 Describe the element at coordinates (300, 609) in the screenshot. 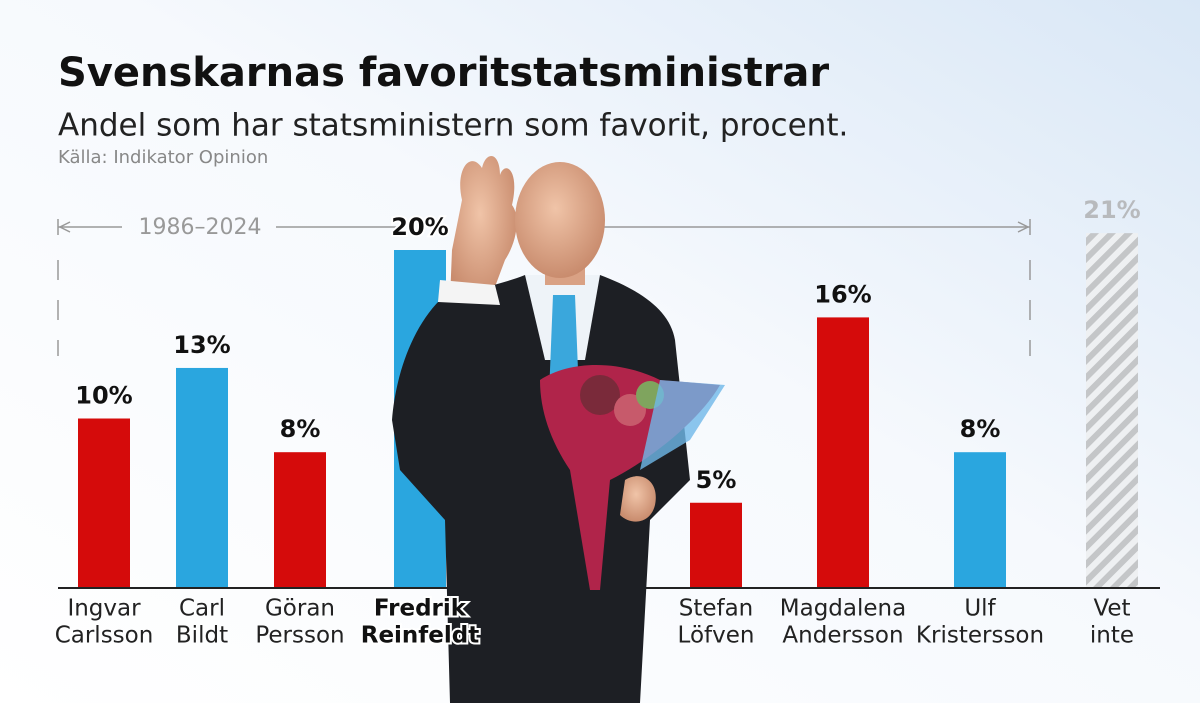

I see `x-tick-label: Göran` at that location.